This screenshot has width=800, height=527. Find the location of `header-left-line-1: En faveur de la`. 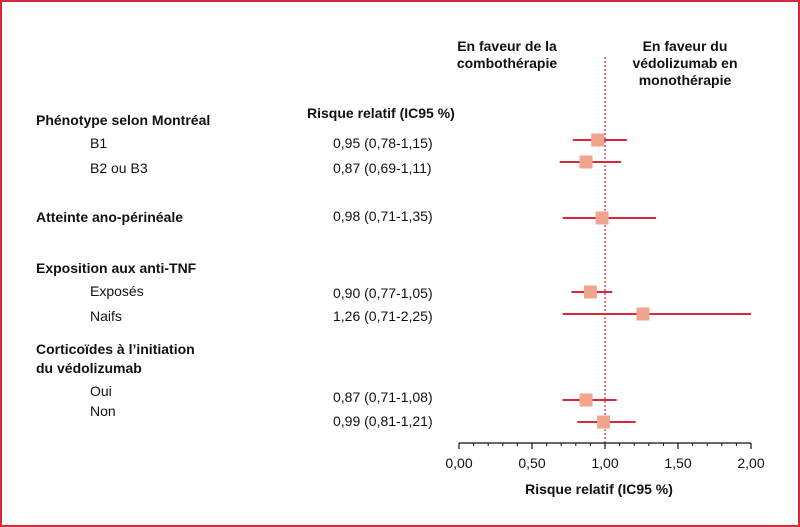

header-left-line-1: En faveur de la is located at coordinates (507, 46).